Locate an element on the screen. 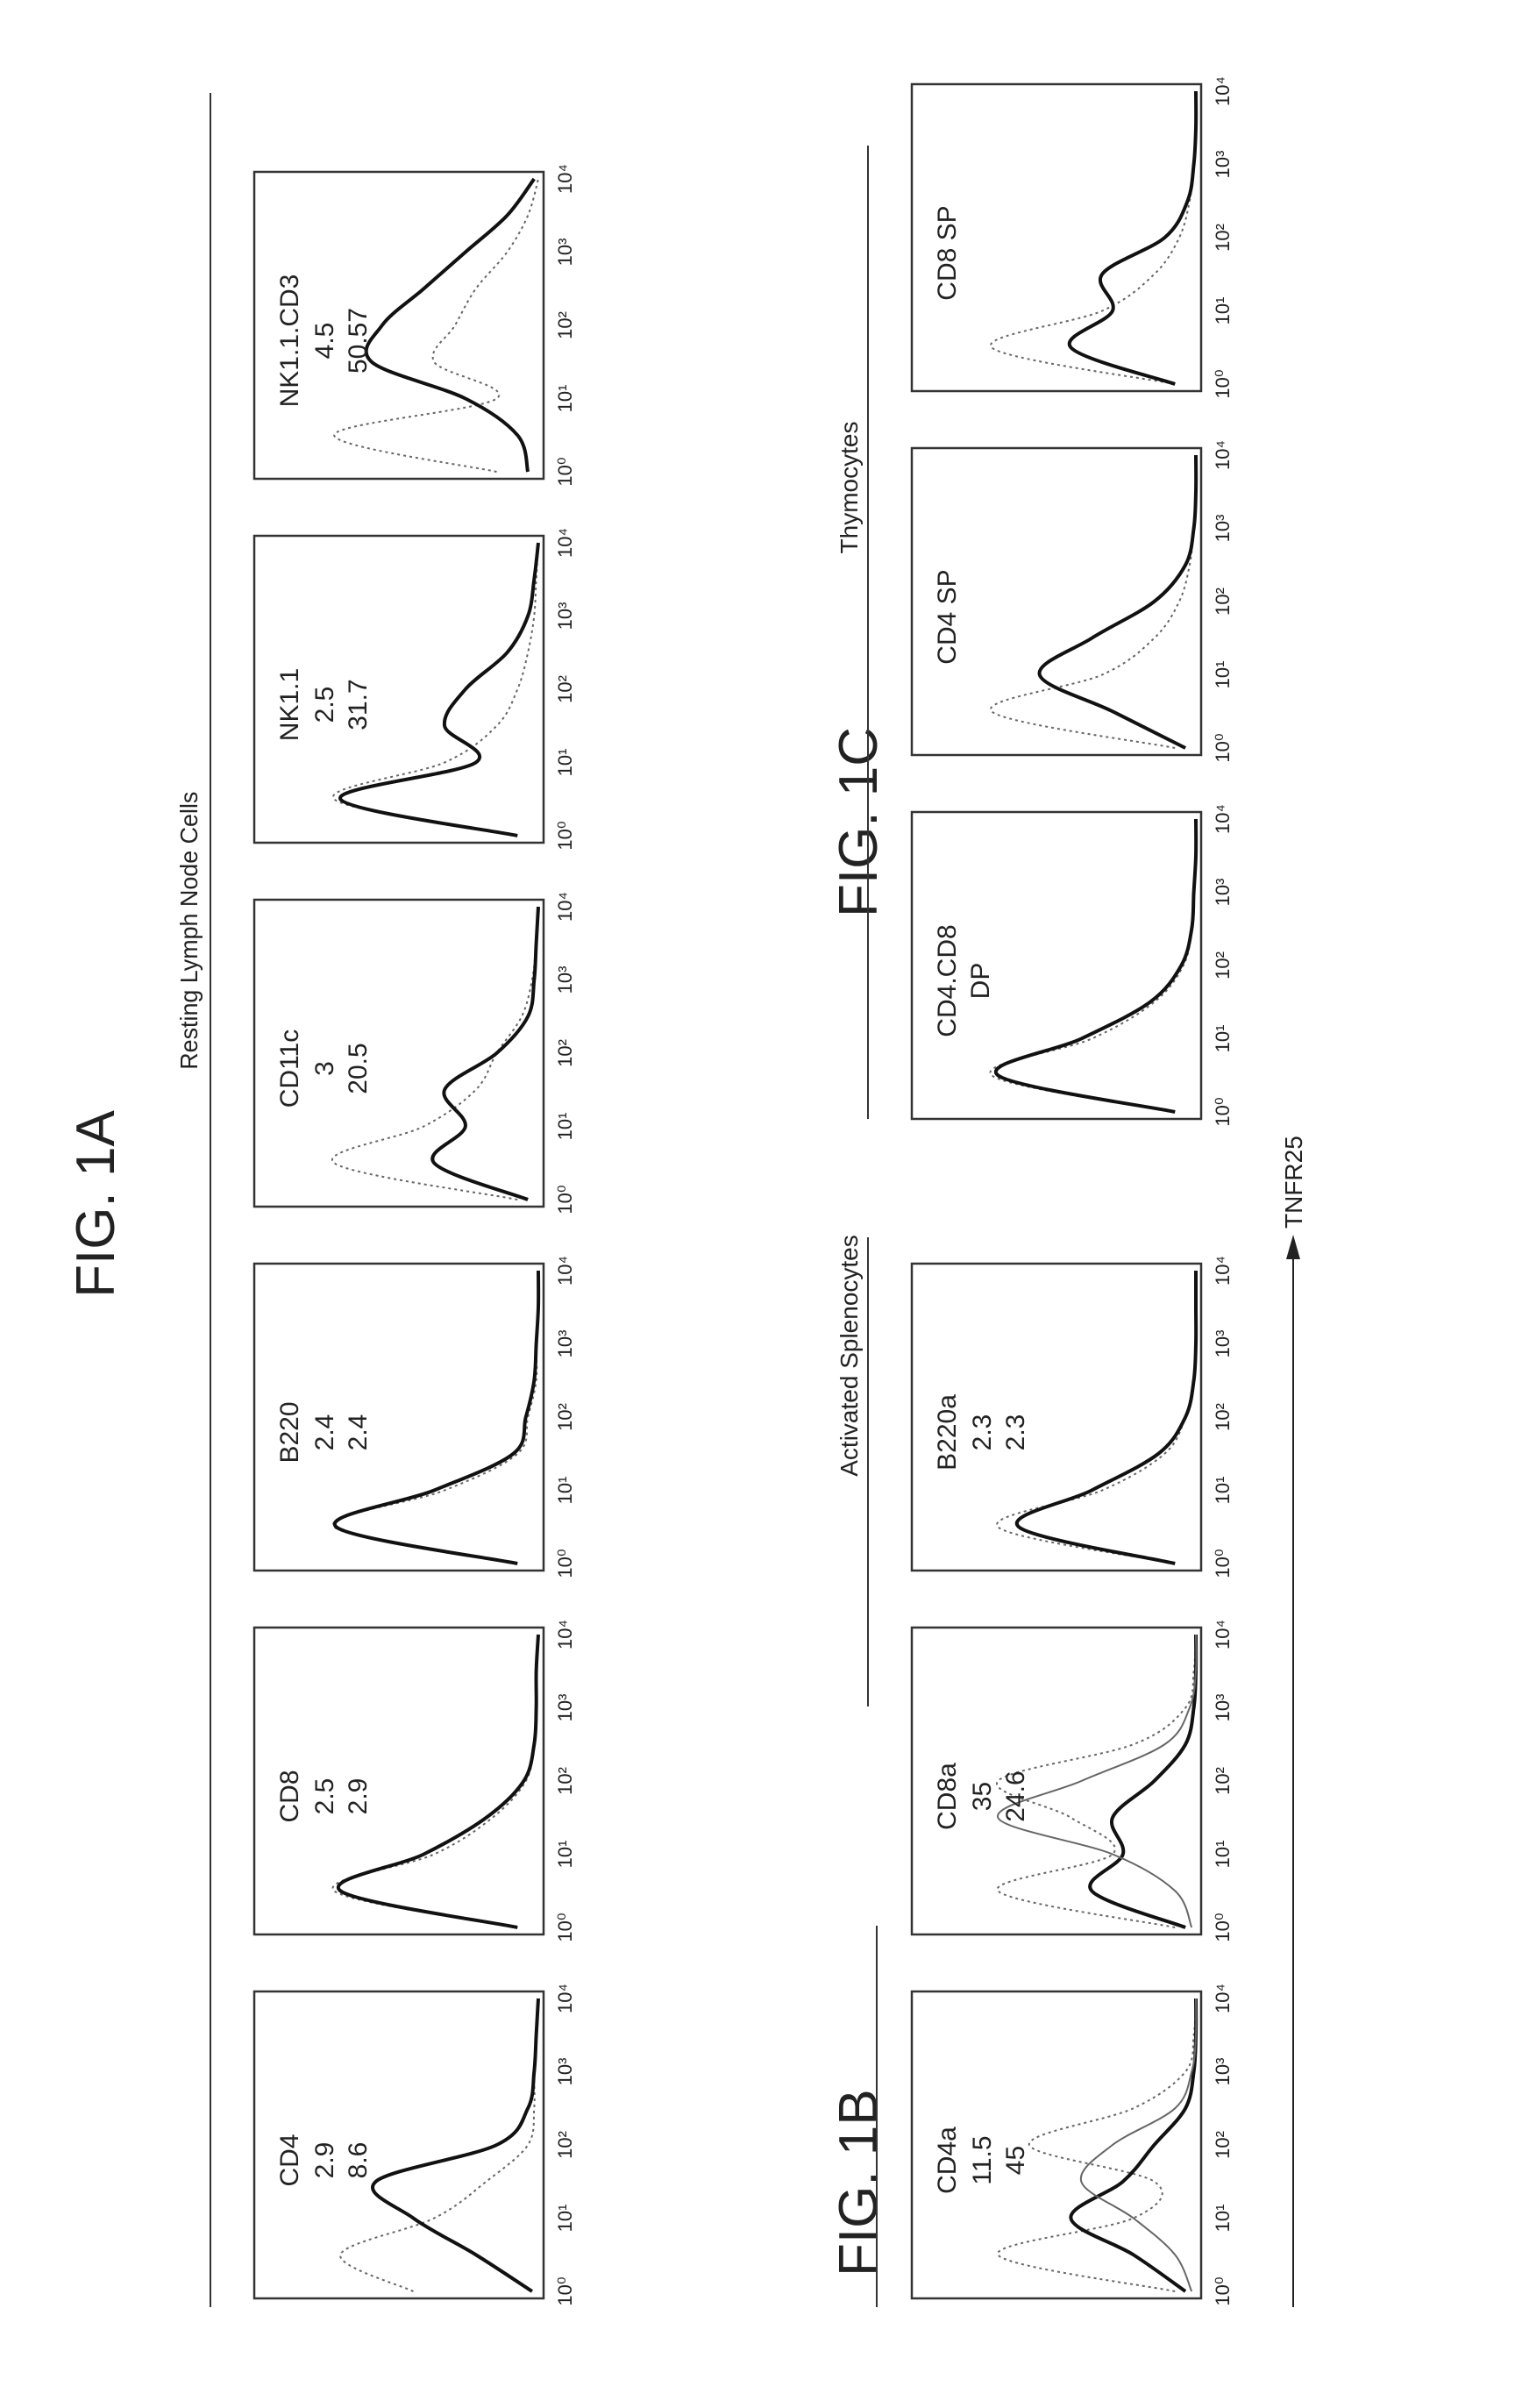  panel-11: CD8 SP10⁰10¹10²10³10⁴ is located at coordinates (1073, 238).